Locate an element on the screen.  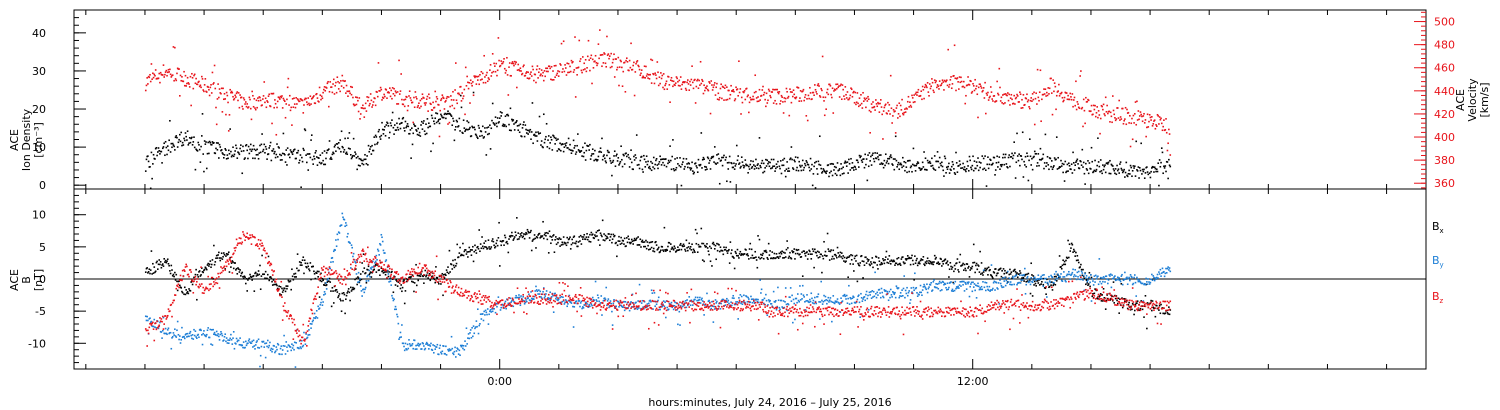
velocity-axis-tick-label: 500 is located at coordinates (1444, 22).